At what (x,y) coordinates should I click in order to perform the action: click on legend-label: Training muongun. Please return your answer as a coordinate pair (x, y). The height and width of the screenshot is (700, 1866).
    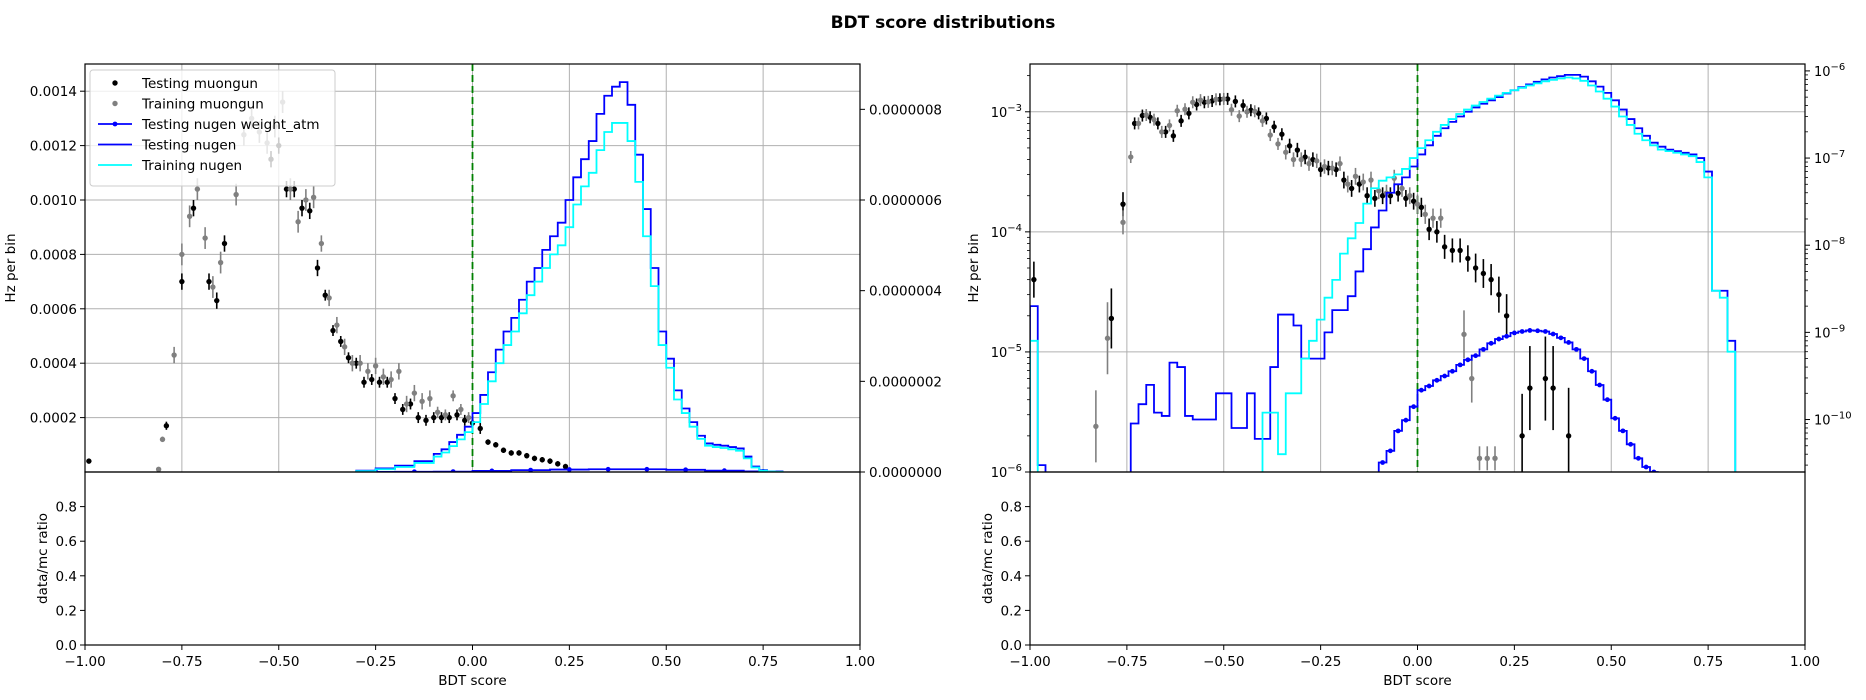
    Looking at the image, I should click on (202, 105).